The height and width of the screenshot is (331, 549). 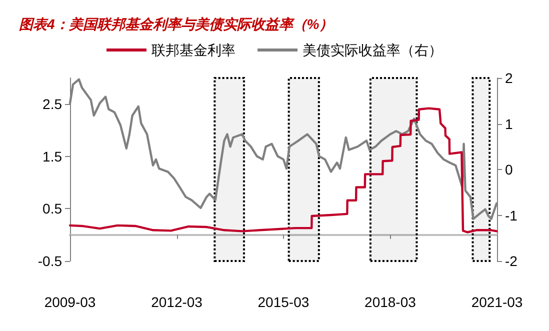 I want to click on x-tick-label: 2021-03, so click(x=497, y=302).